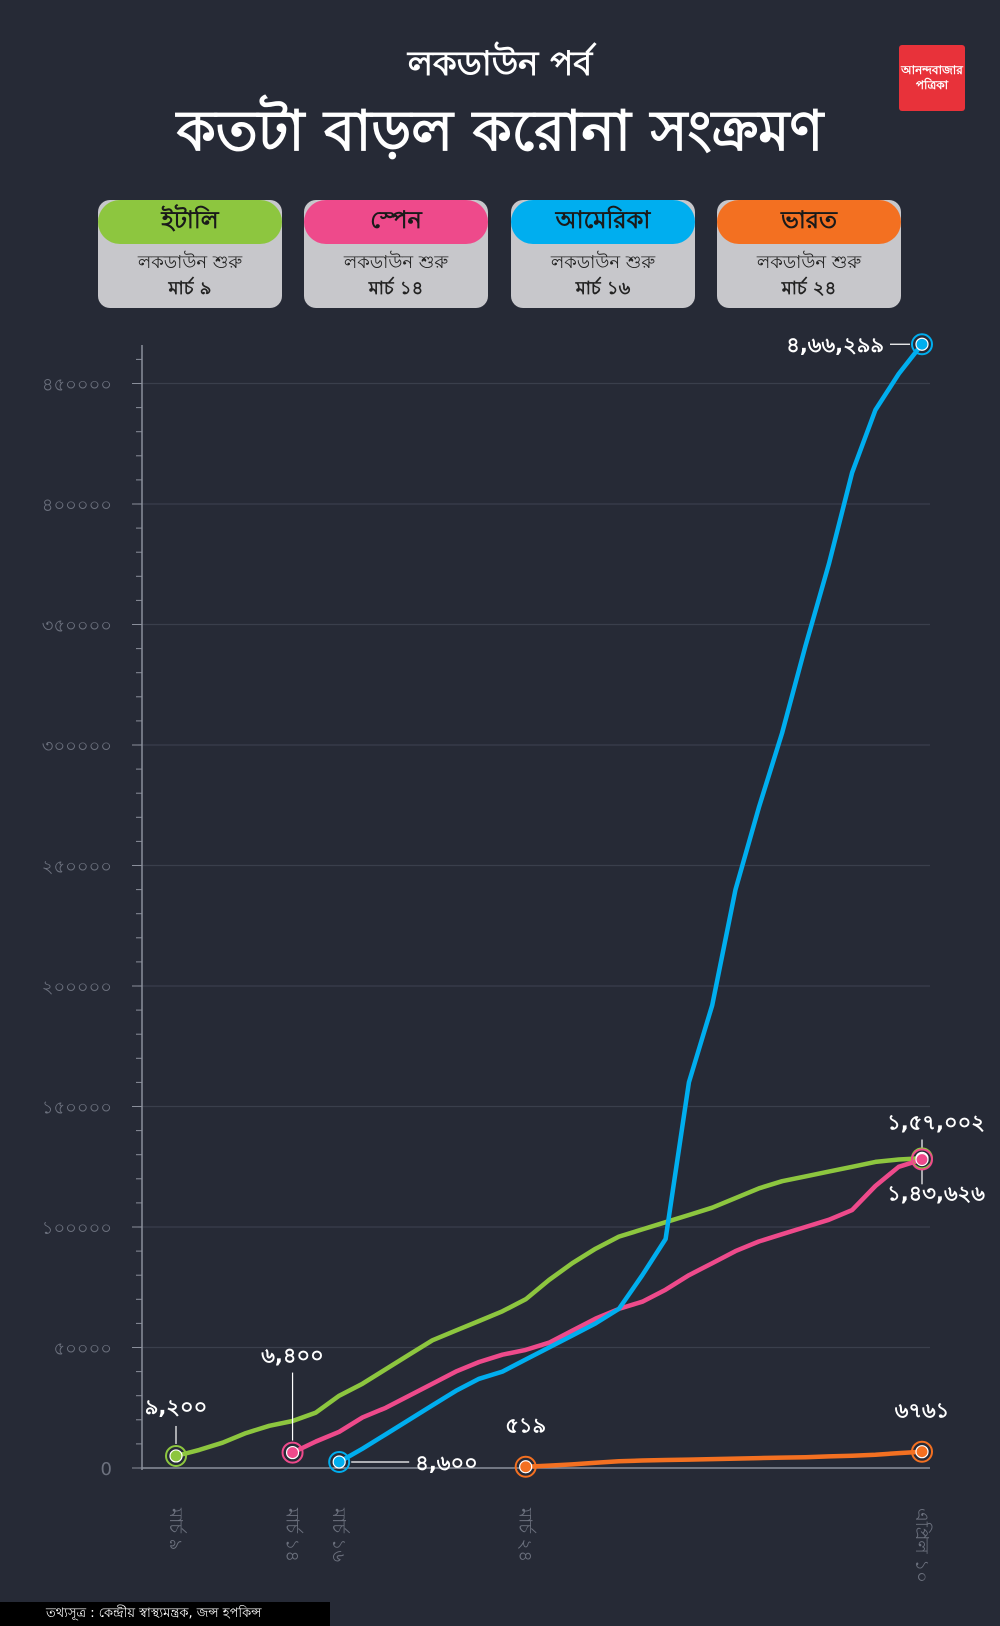  I want to click on card-india: ভারত লকডাউন শুরু মার্চ ২৪, so click(809, 254).